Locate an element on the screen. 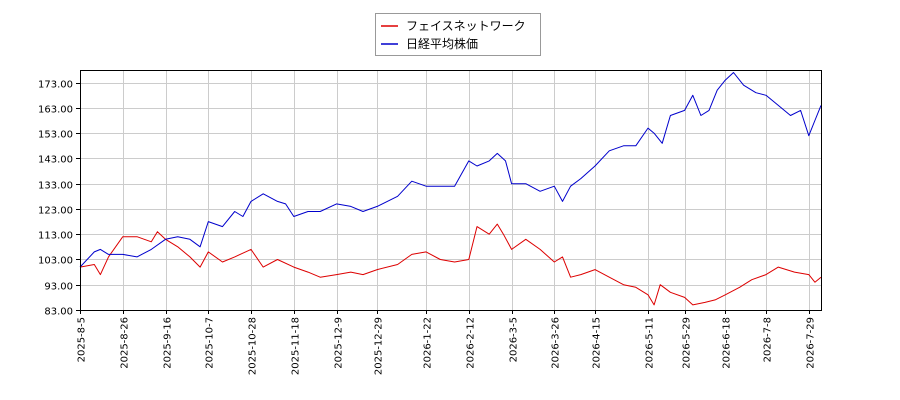 This screenshot has width=900, height=400. x-tick-label: 2025-11-18 is located at coordinates (296, 346).